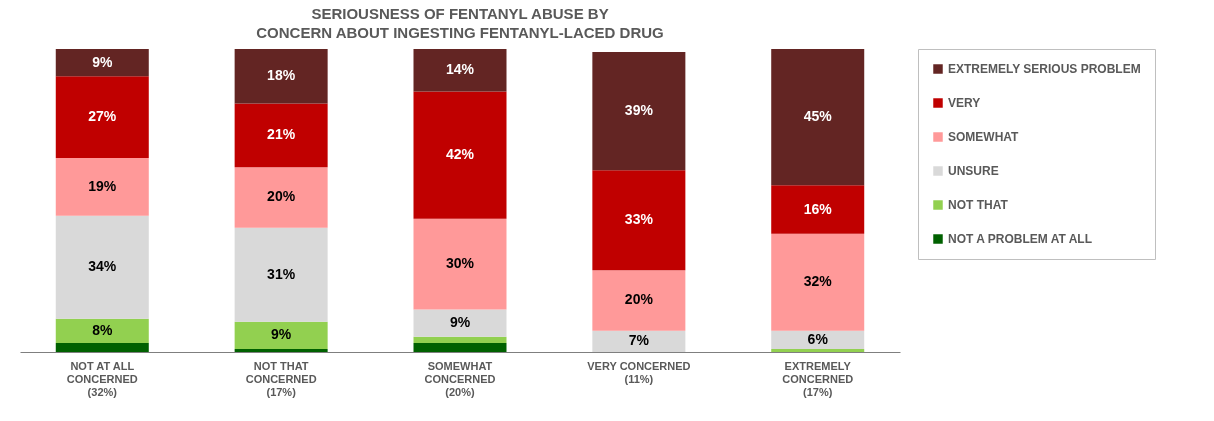 The image size is (1214, 421). I want to click on data-label: 42%, so click(460, 154).